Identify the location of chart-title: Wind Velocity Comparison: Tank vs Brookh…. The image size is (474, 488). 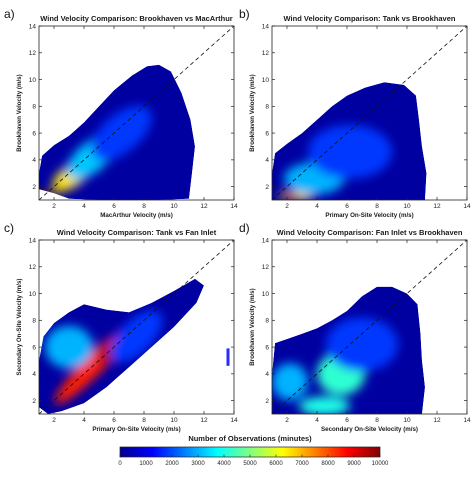
(370, 18).